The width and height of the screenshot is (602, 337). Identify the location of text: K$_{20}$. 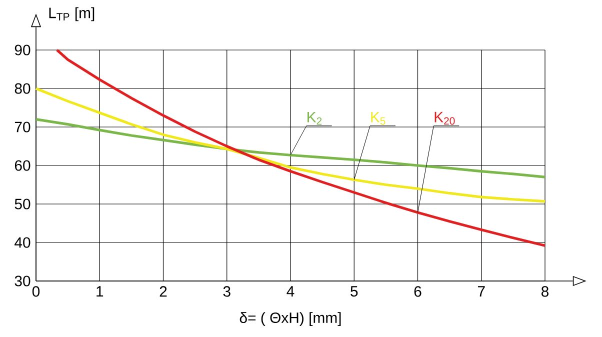
(444, 118).